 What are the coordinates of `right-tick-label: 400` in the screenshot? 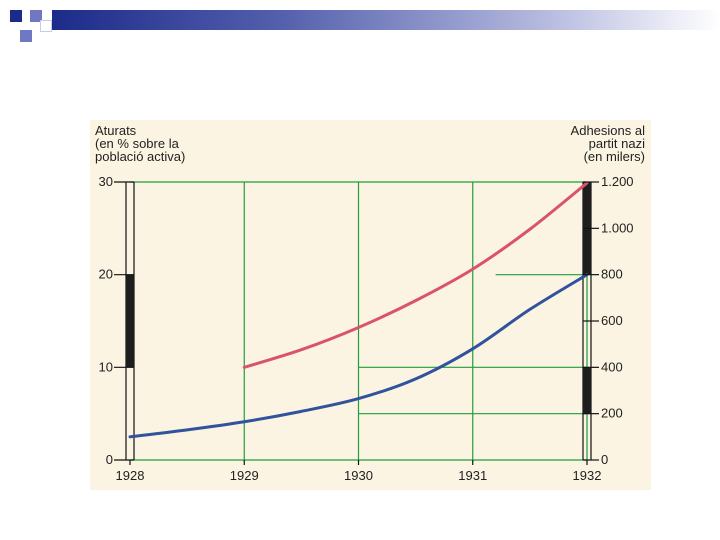 It's located at (612, 366).